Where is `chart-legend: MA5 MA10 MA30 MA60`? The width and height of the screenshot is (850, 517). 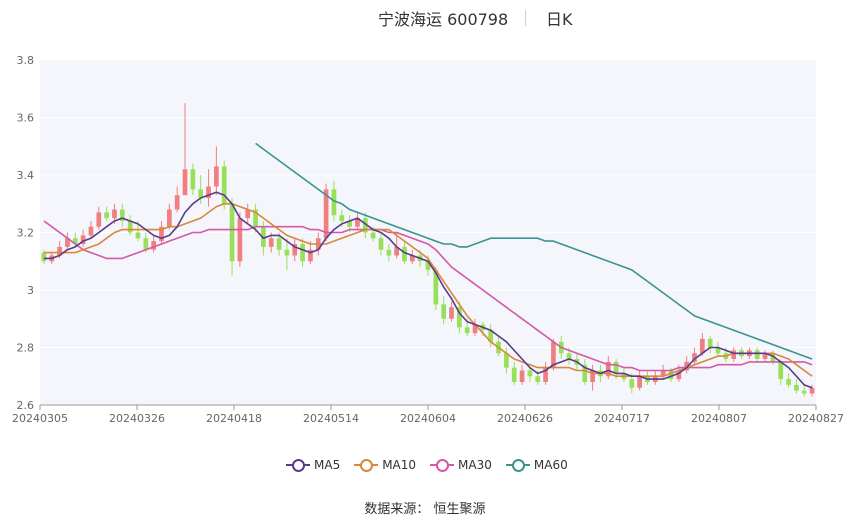 chart-legend: MA5 MA10 MA30 MA60 is located at coordinates (427, 465).